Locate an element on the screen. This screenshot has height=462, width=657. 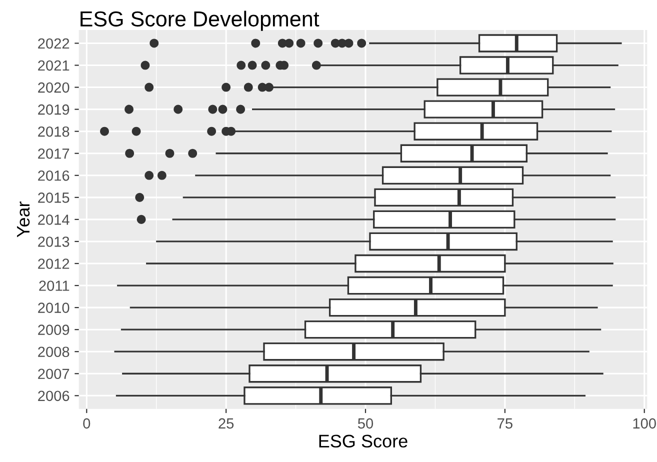
x-tick-label: 100 is located at coordinates (644, 423).